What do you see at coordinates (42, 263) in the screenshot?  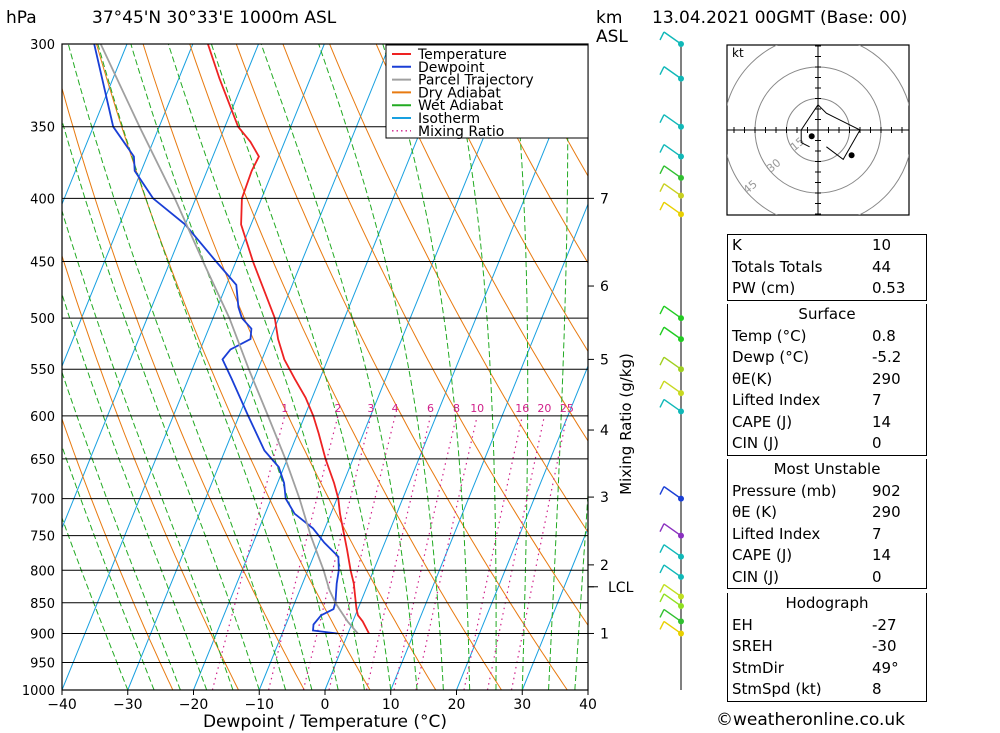 I see `pressure-tick-label: 450` at bounding box center [42, 263].